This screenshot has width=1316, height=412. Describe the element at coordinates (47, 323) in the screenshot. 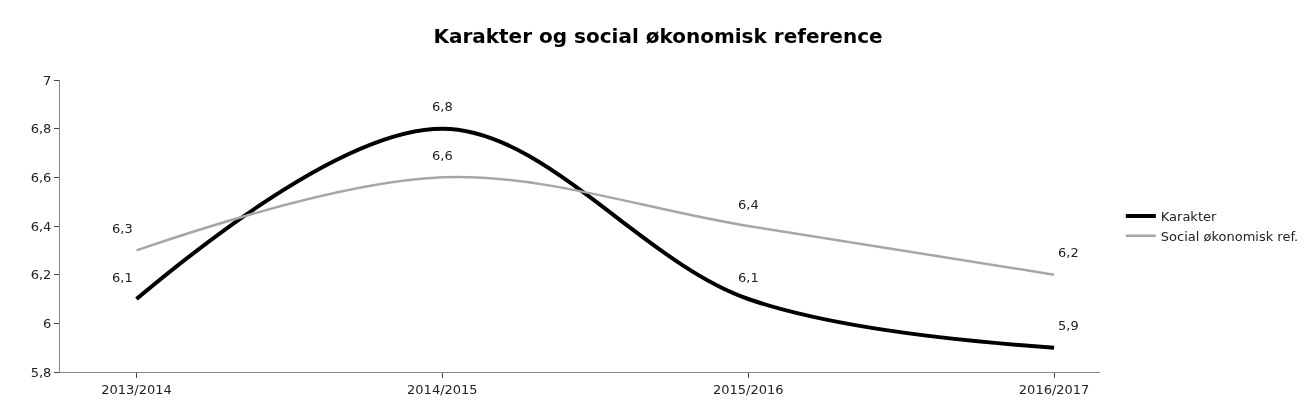

I see `y-tick-label: 6` at that location.